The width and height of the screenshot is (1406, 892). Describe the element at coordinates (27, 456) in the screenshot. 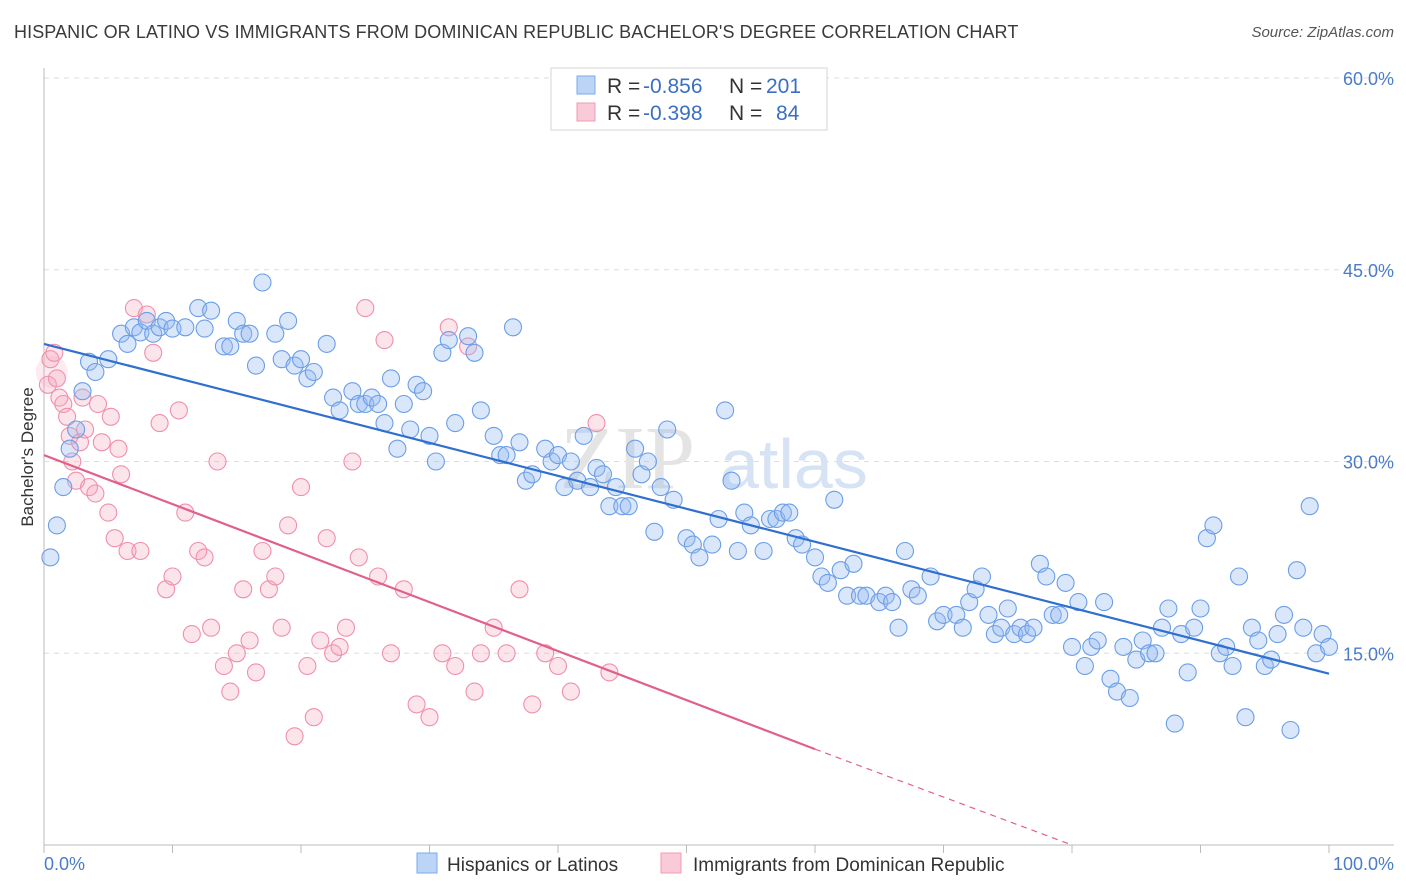

I see `y-axis-title: Bachelor's Degree` at that location.